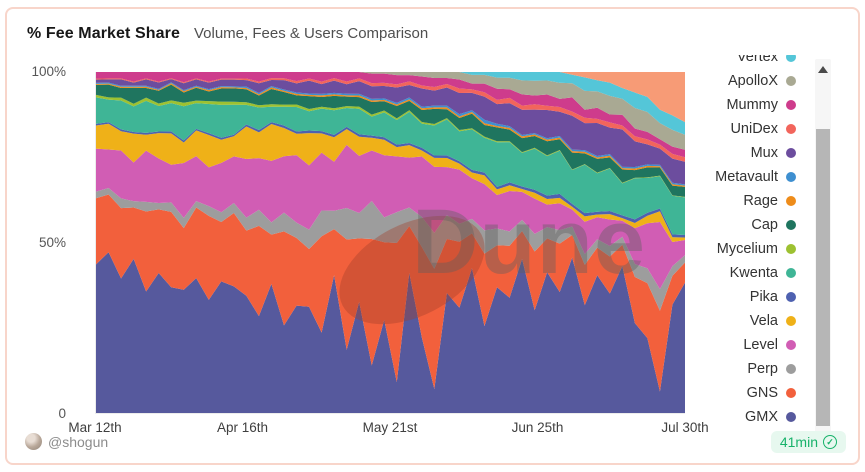 The width and height of the screenshot is (865, 472). Describe the element at coordinates (390, 97) in the screenshot. I see `area-series-unlabeled` at that location.